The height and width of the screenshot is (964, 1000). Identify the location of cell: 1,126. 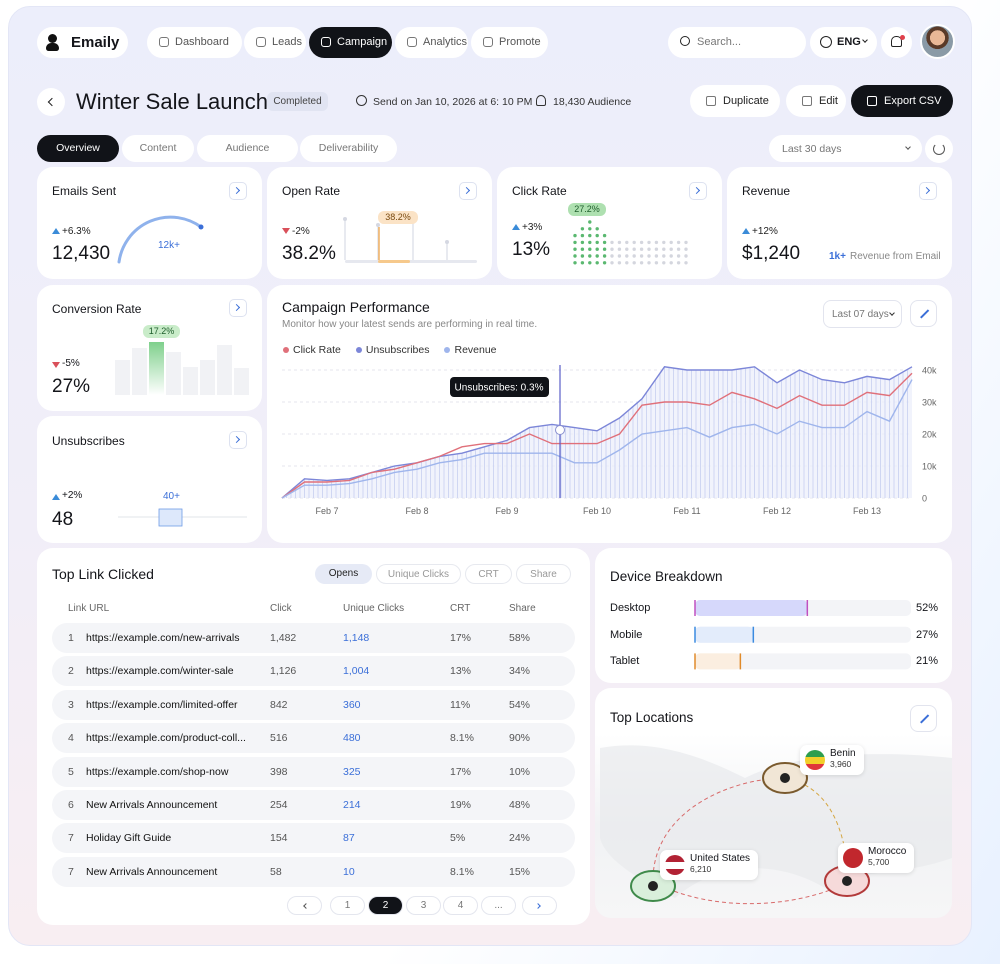
(283, 671).